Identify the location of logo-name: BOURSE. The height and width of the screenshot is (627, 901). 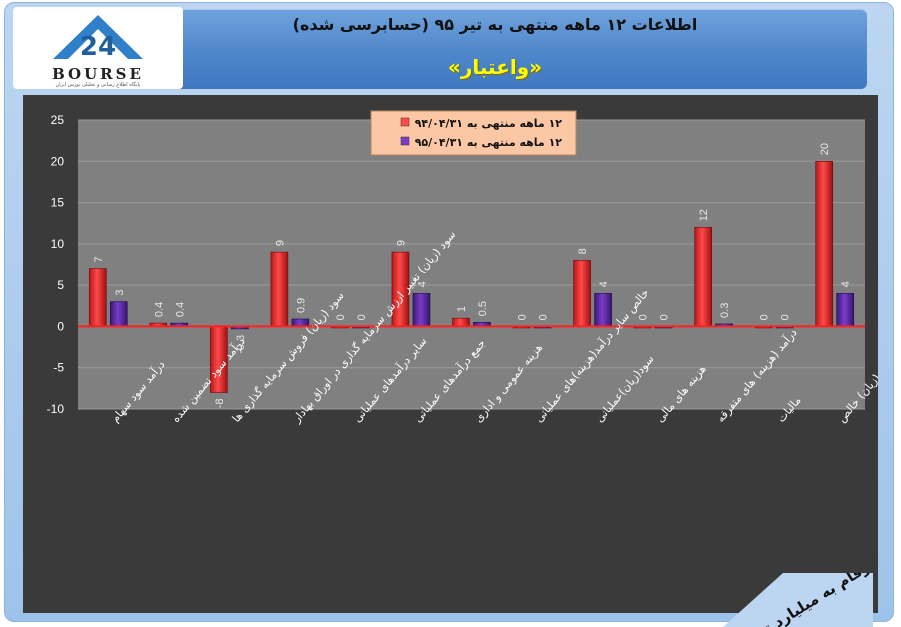
(98, 74).